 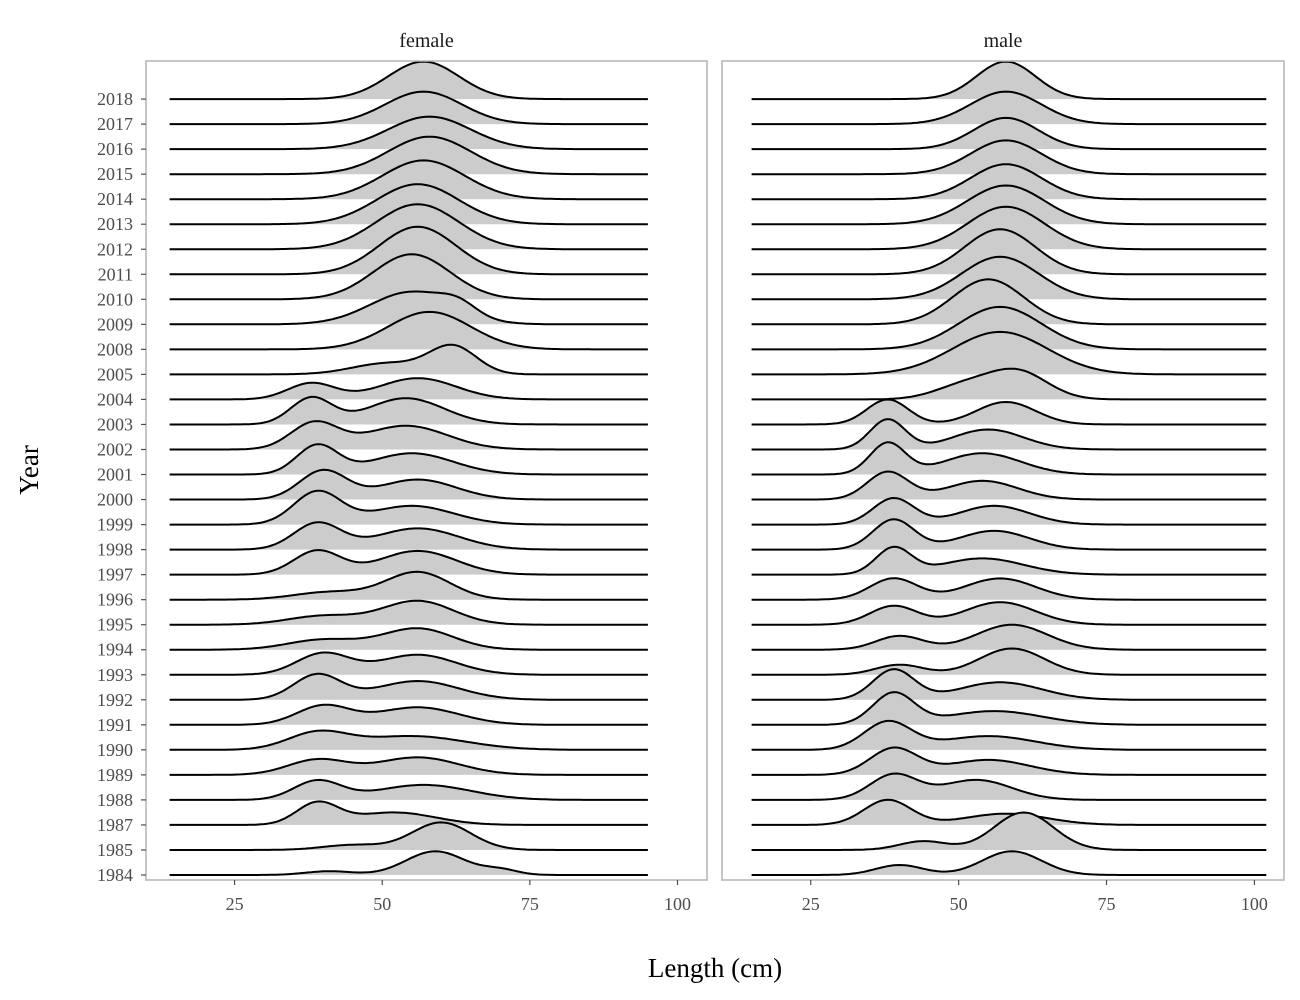 I want to click on ridge-fill-male-1998, so click(x=1009, y=534).